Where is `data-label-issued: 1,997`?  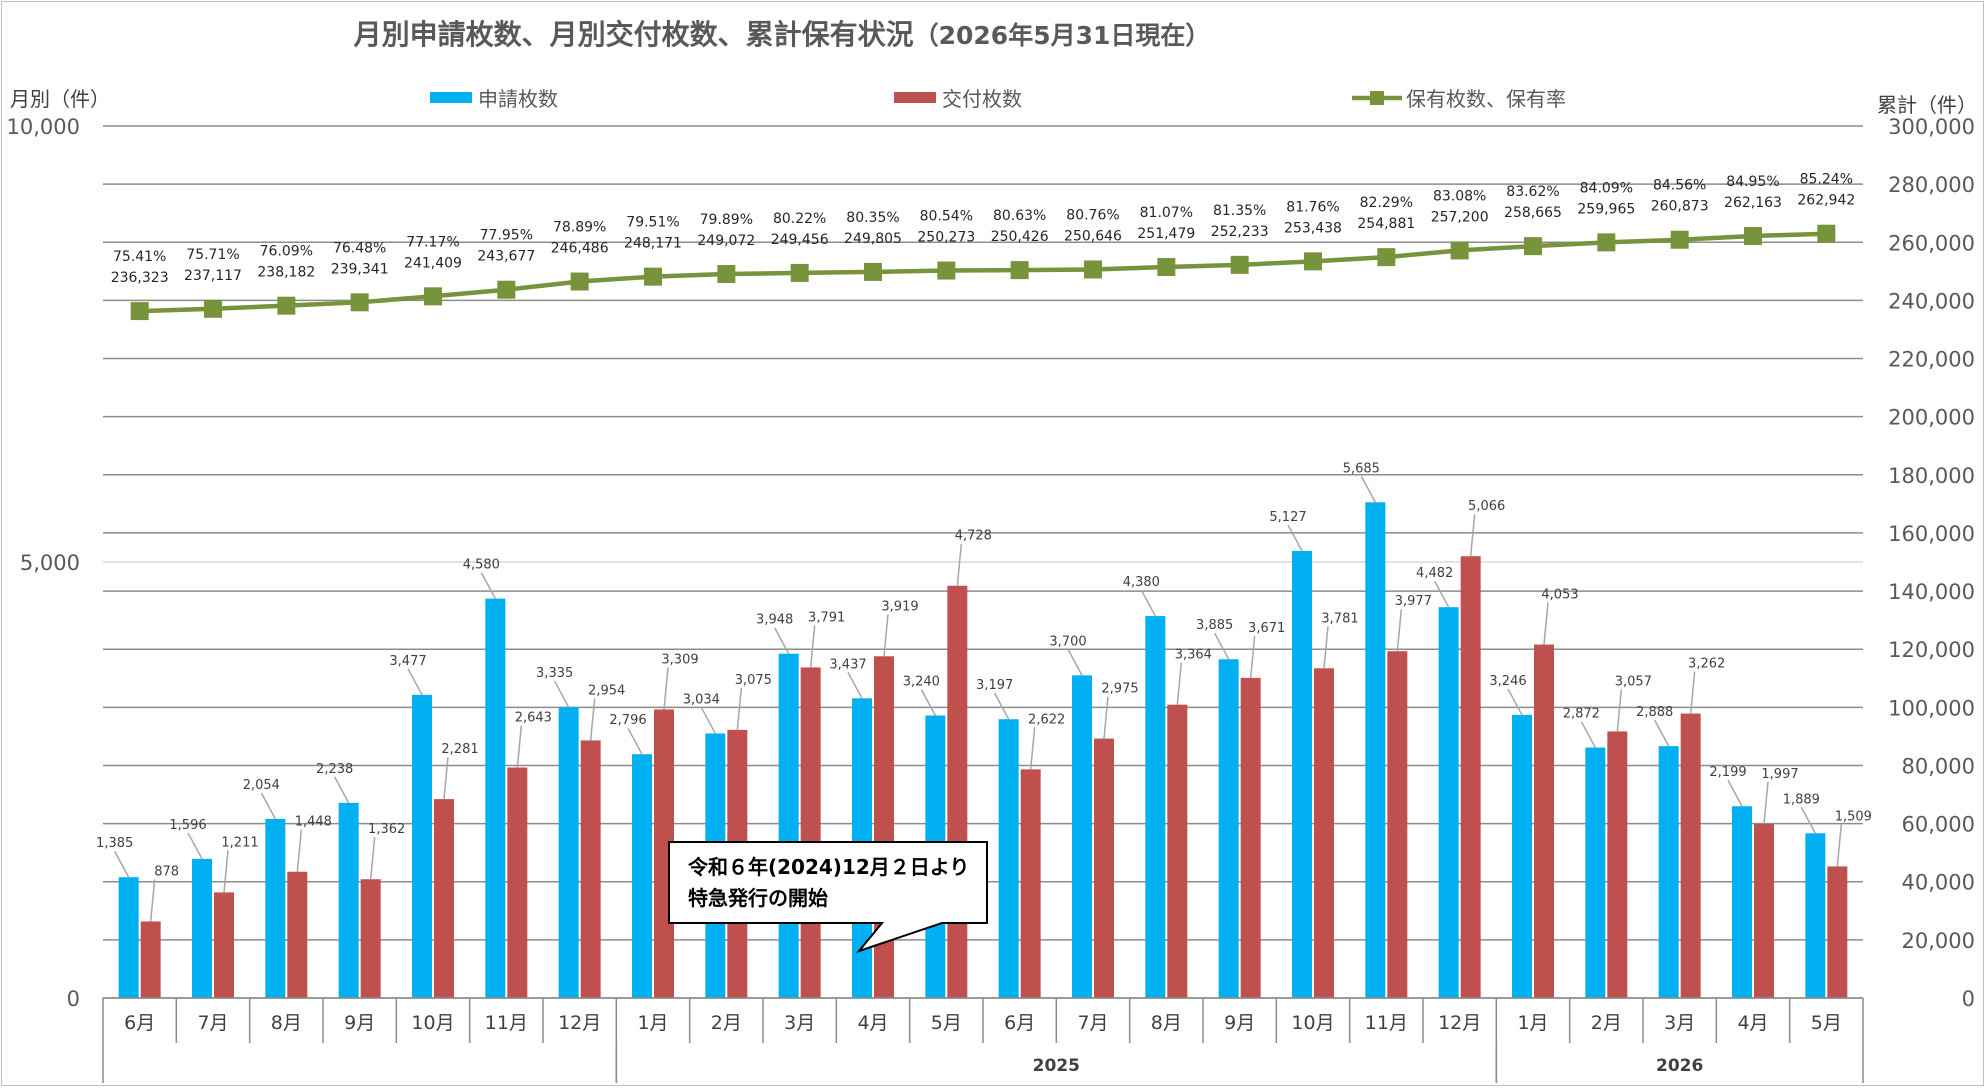 data-label-issued: 1,997 is located at coordinates (1779, 774).